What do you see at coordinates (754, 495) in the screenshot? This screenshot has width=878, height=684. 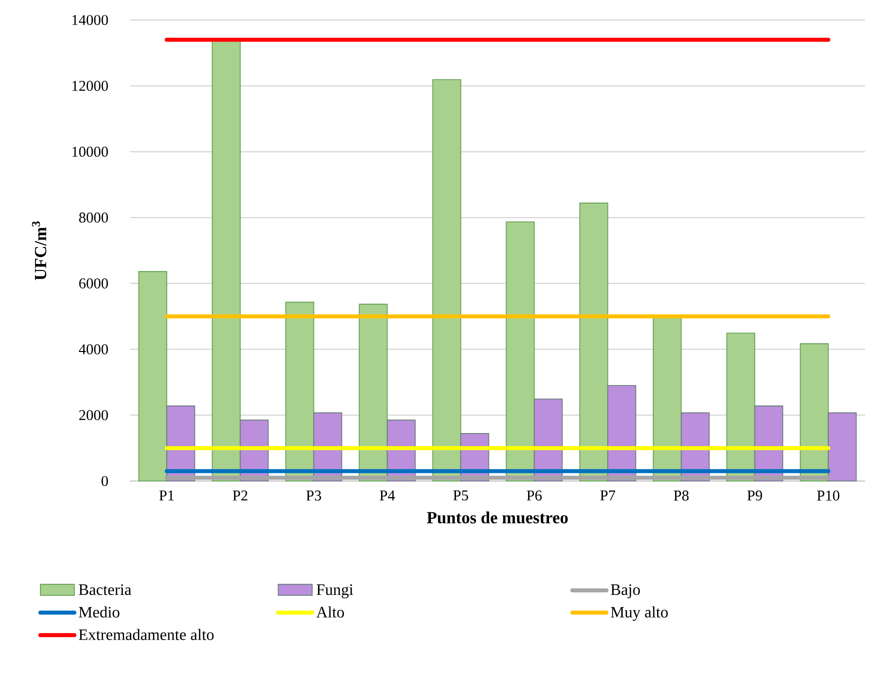 I see `x-tick-label: P9` at bounding box center [754, 495].